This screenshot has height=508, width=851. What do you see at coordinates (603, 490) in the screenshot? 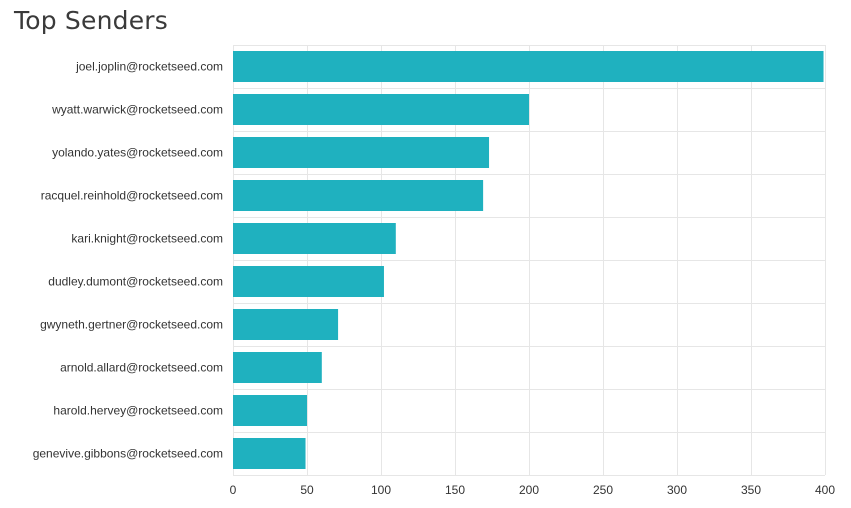
I see `x-tick-label: 250` at bounding box center [603, 490].